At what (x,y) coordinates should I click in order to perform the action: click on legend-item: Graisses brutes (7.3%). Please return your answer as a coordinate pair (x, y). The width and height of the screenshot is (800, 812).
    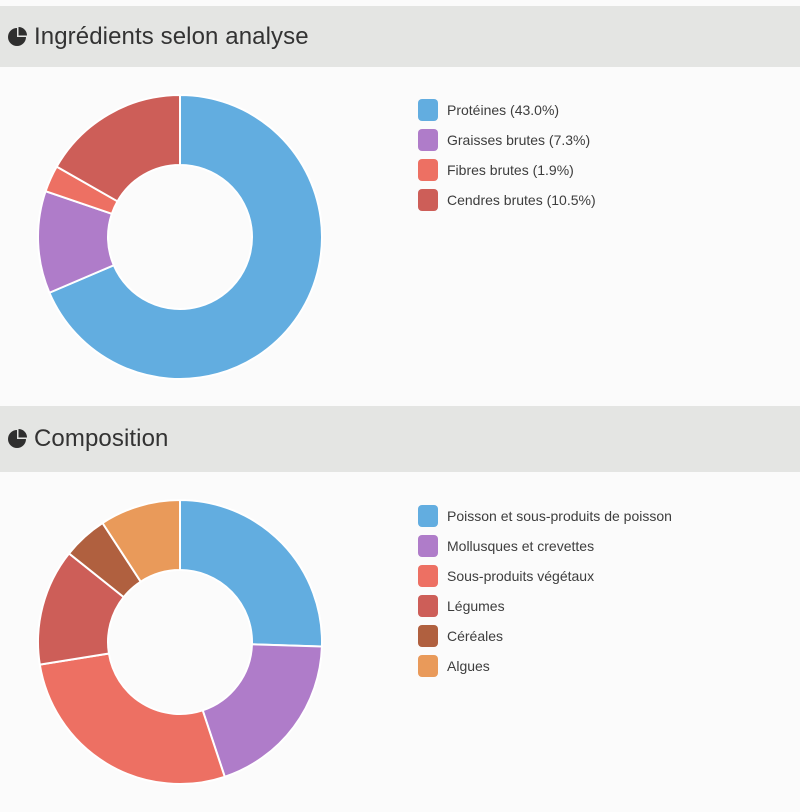
    Looking at the image, I should click on (507, 140).